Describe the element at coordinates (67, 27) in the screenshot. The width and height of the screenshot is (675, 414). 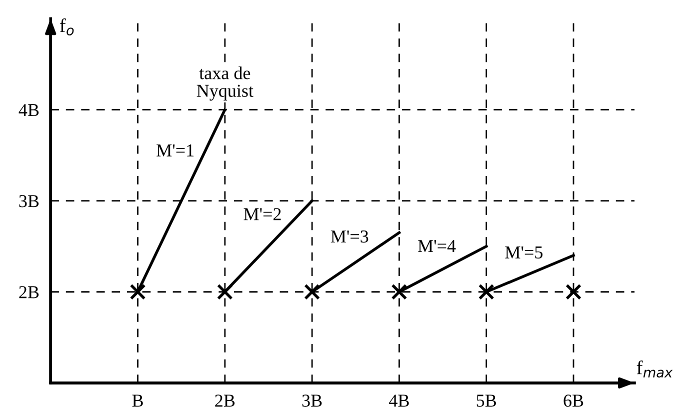
I see `y-axis-title: f$_{o}$` at that location.